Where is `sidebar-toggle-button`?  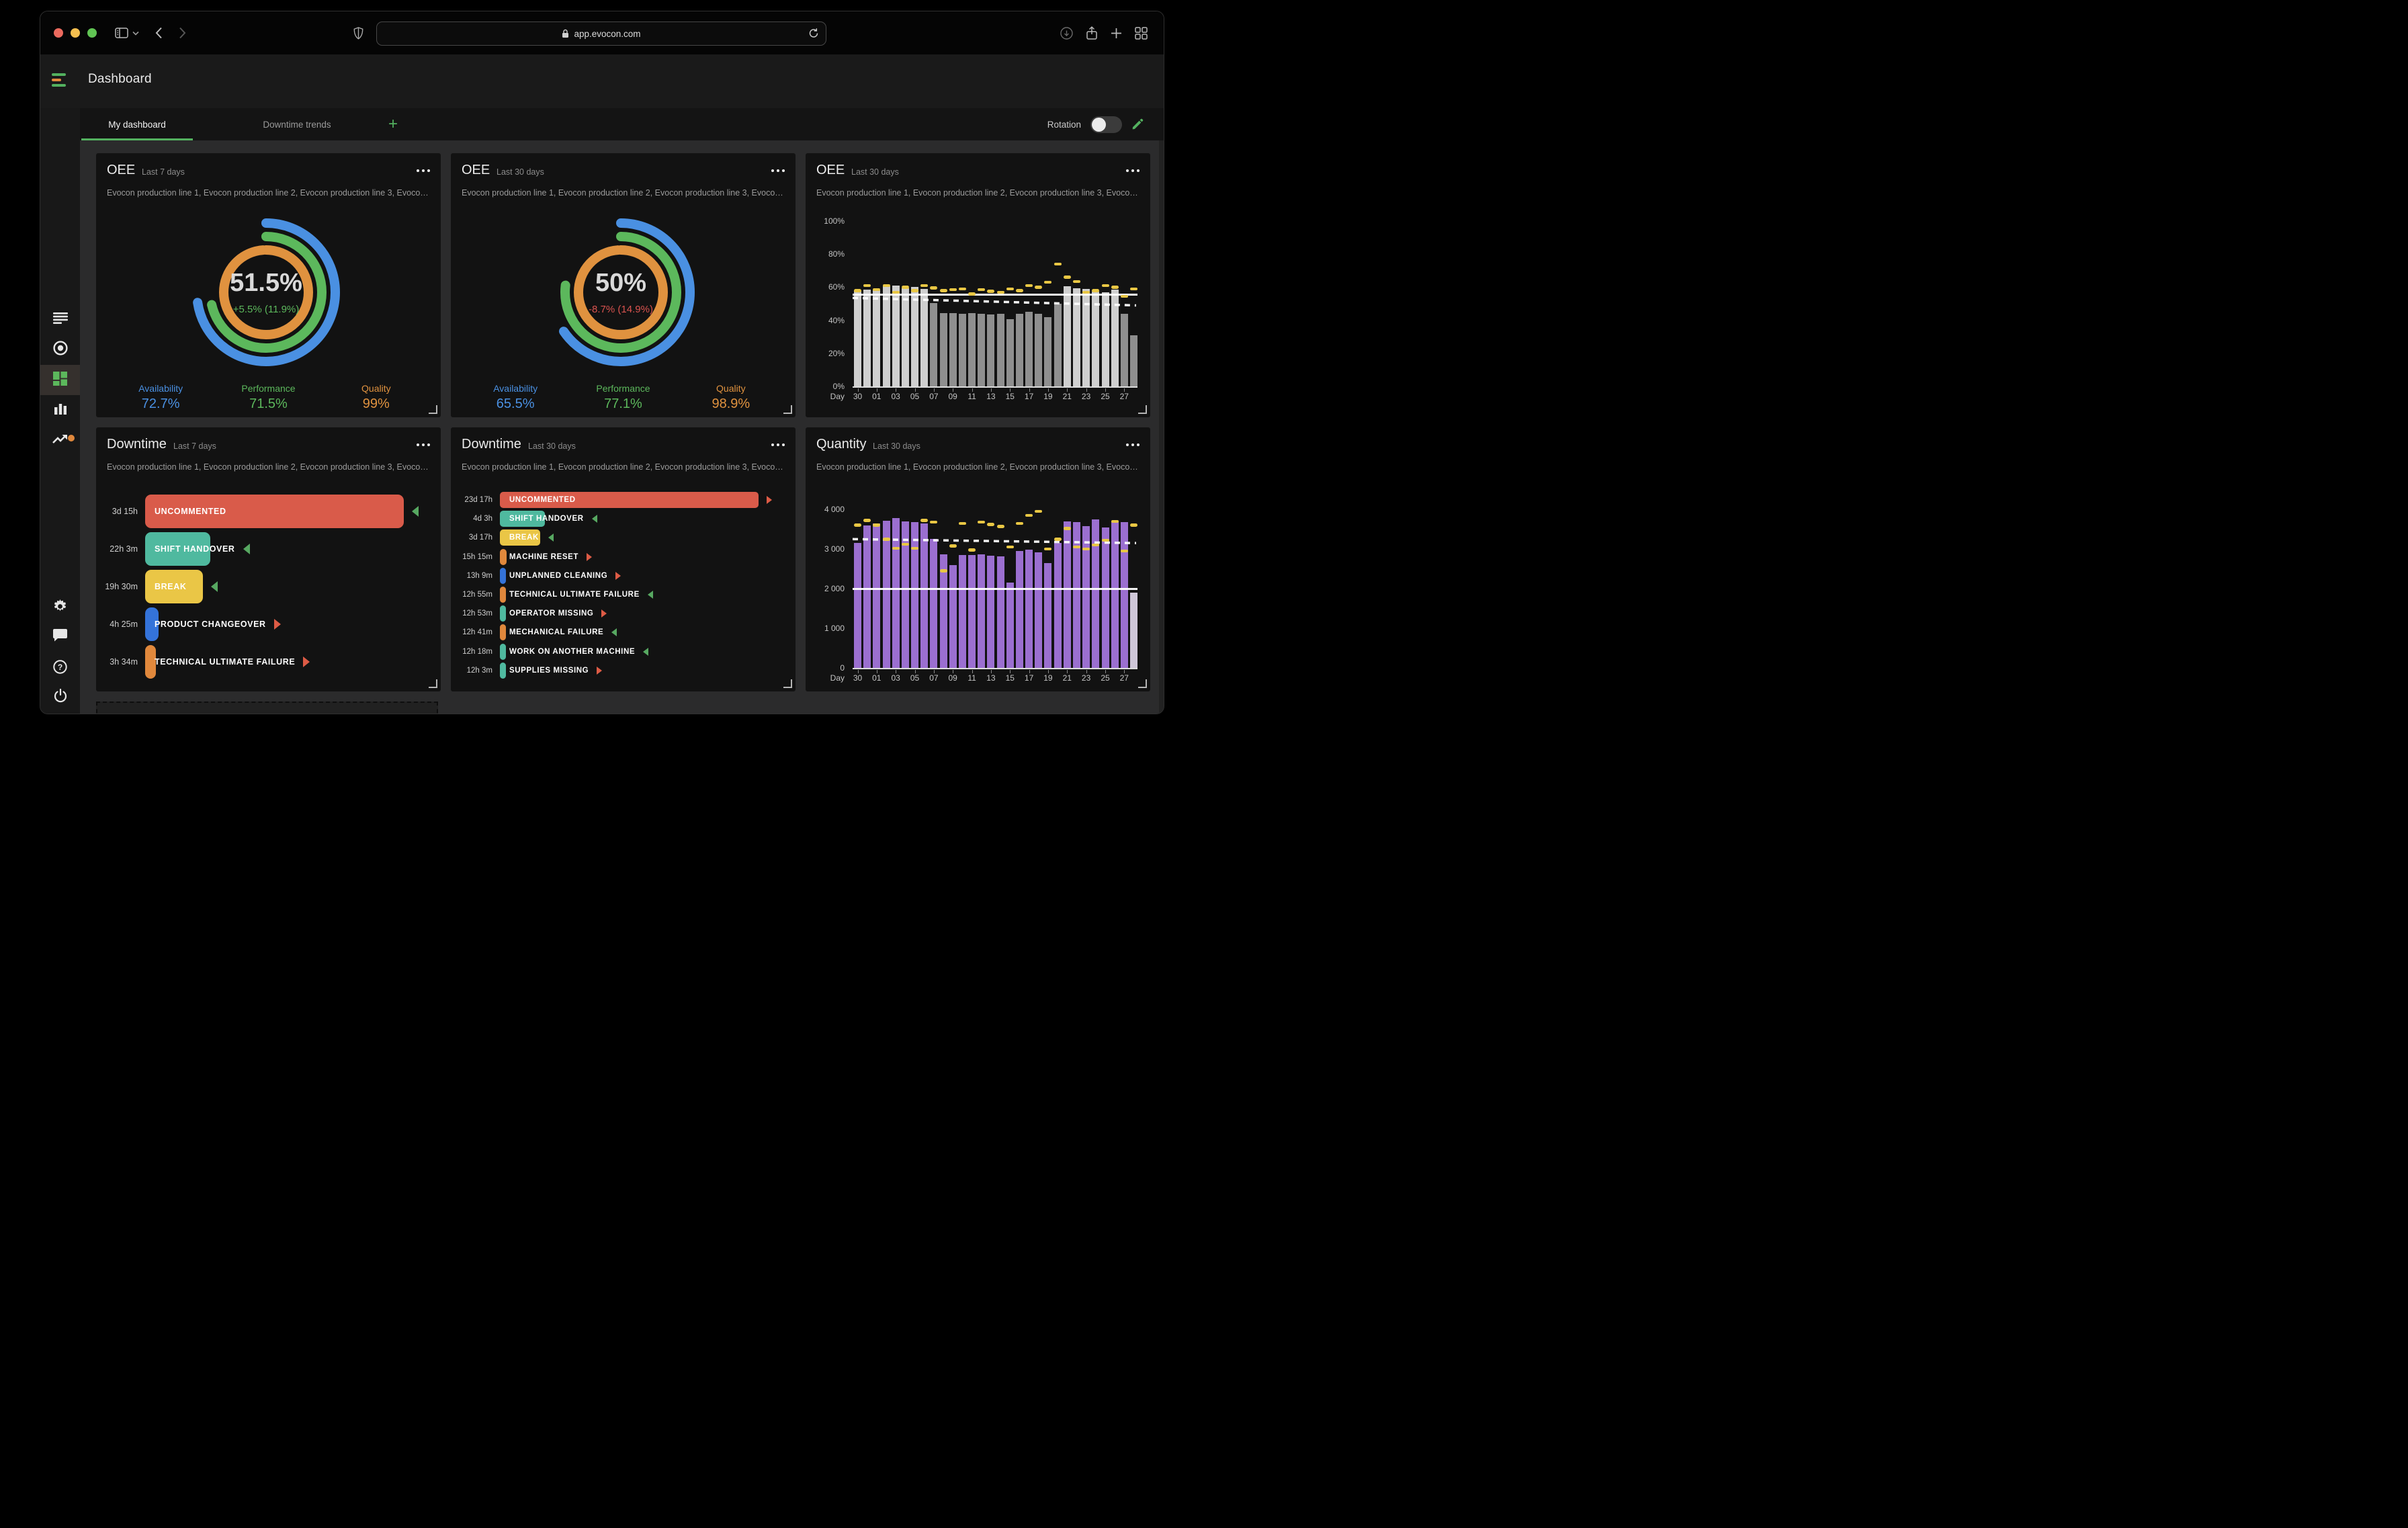
sidebar-toggle-button is located at coordinates (121, 33).